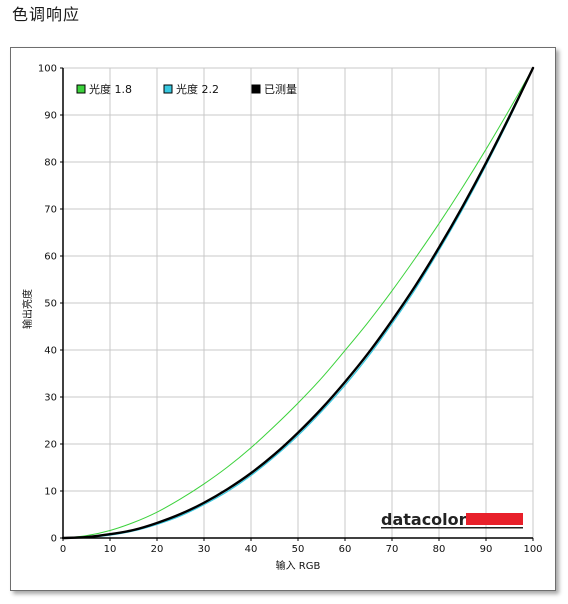 The width and height of the screenshot is (568, 604). I want to click on y-tick-label: 30, so click(50, 398).